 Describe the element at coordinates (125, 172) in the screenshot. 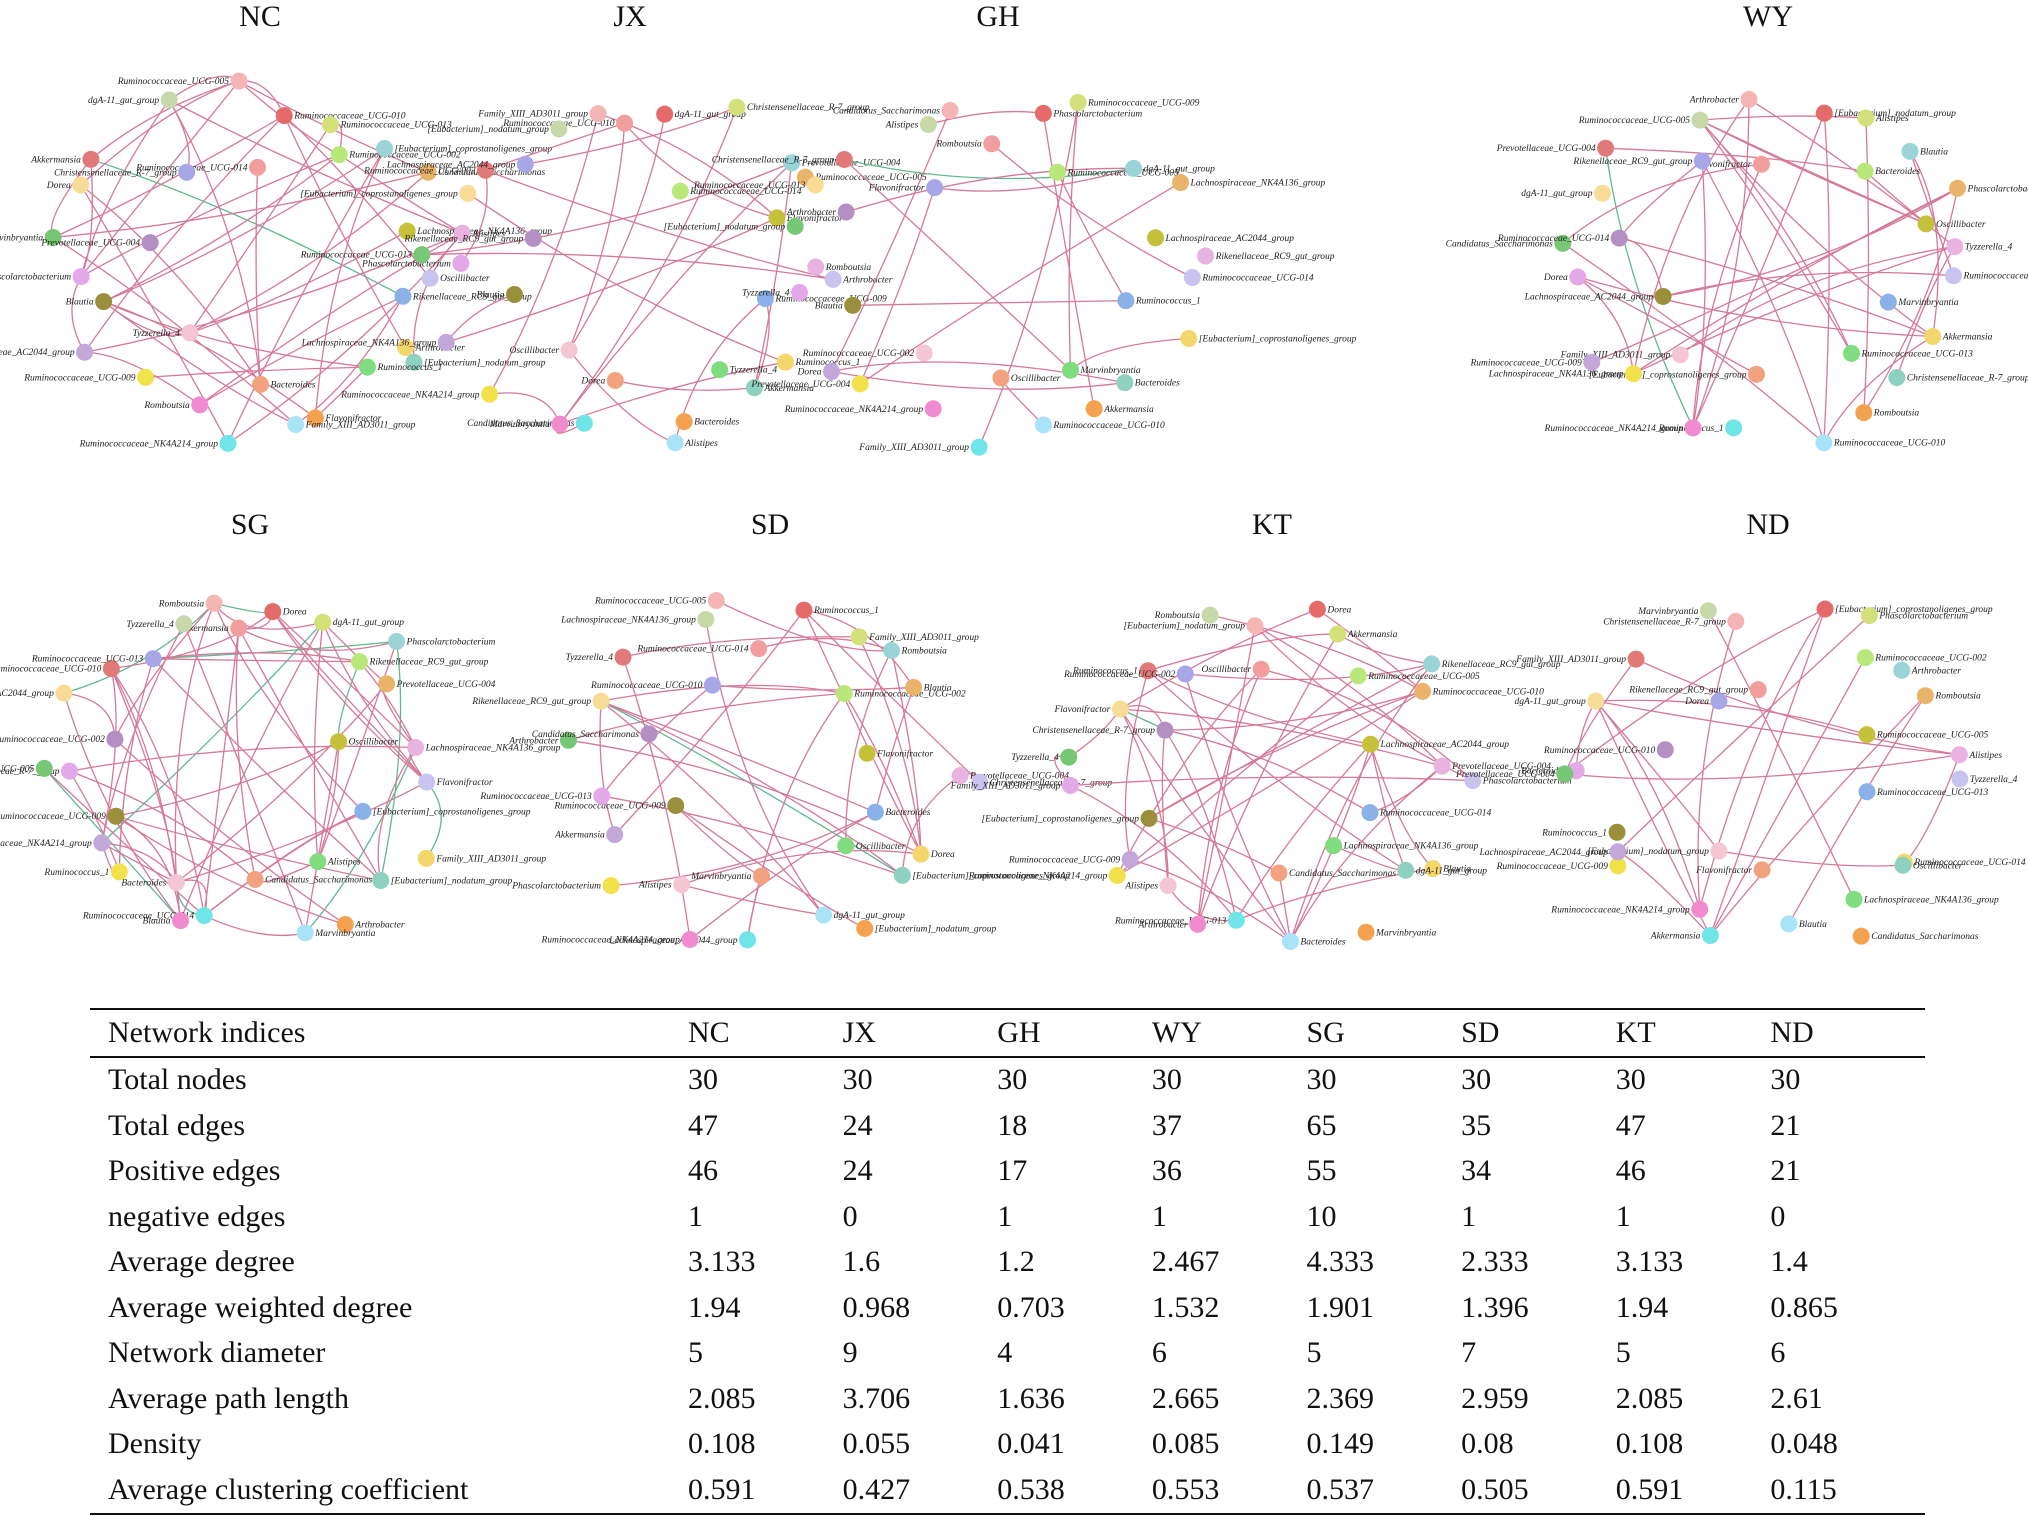

I see `network-node: Christensenellaceae_R-7_group` at that location.